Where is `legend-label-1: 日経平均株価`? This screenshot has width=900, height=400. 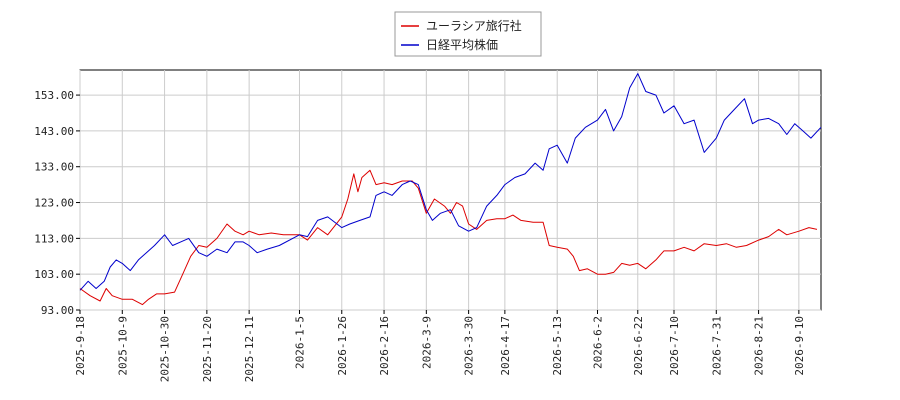
legend-label-1: 日経平均株価 is located at coordinates (462, 44).